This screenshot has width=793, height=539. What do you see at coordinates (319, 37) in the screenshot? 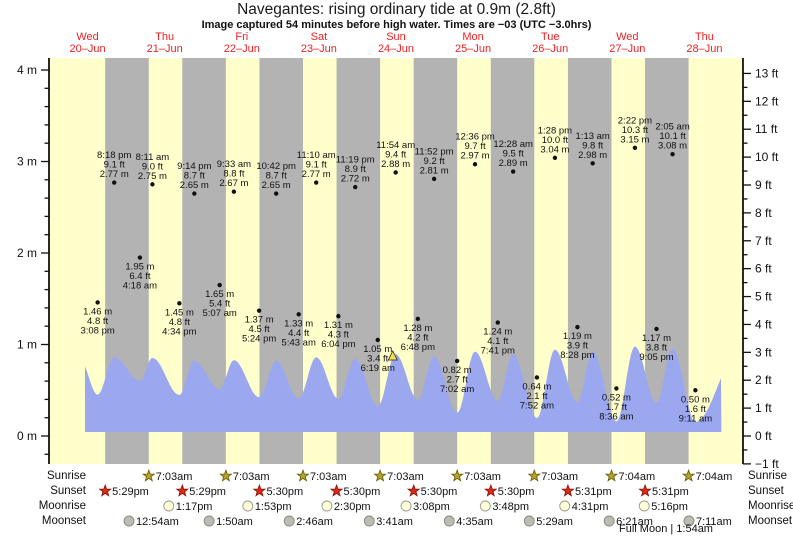
I see `day-name-label: Sat` at bounding box center [319, 37].